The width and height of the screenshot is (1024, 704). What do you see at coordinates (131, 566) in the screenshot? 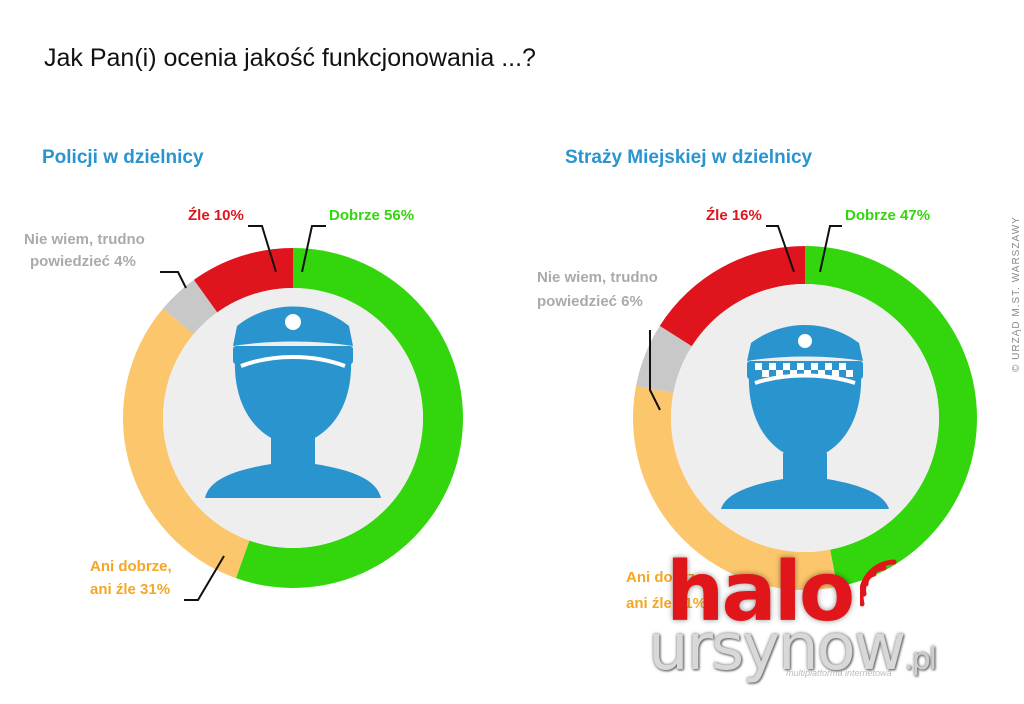
I see `label-ani-police-line1: Ani dobrze,` at bounding box center [131, 566].